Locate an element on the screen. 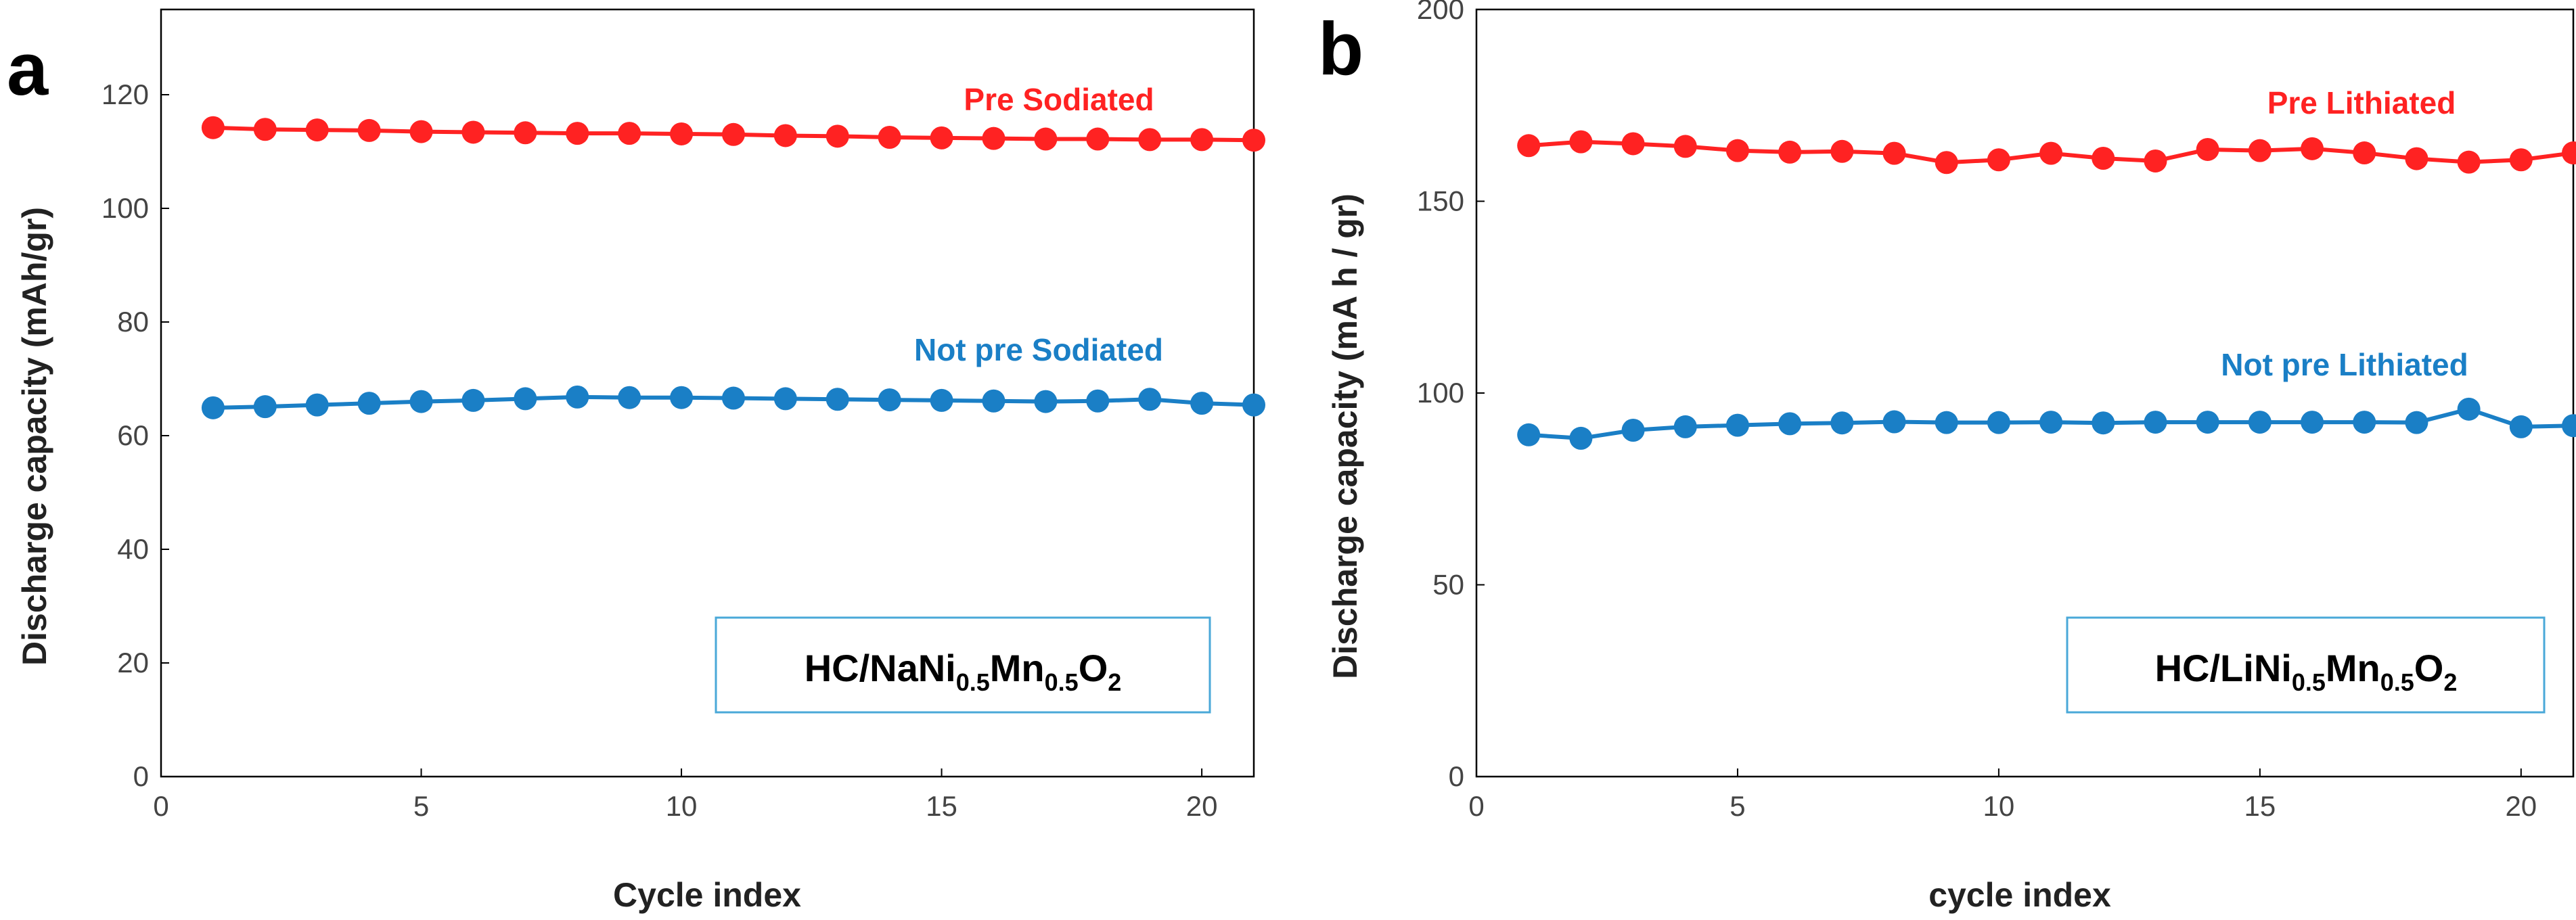  panel-a-y-tick-label-0: 0 is located at coordinates (141, 776).